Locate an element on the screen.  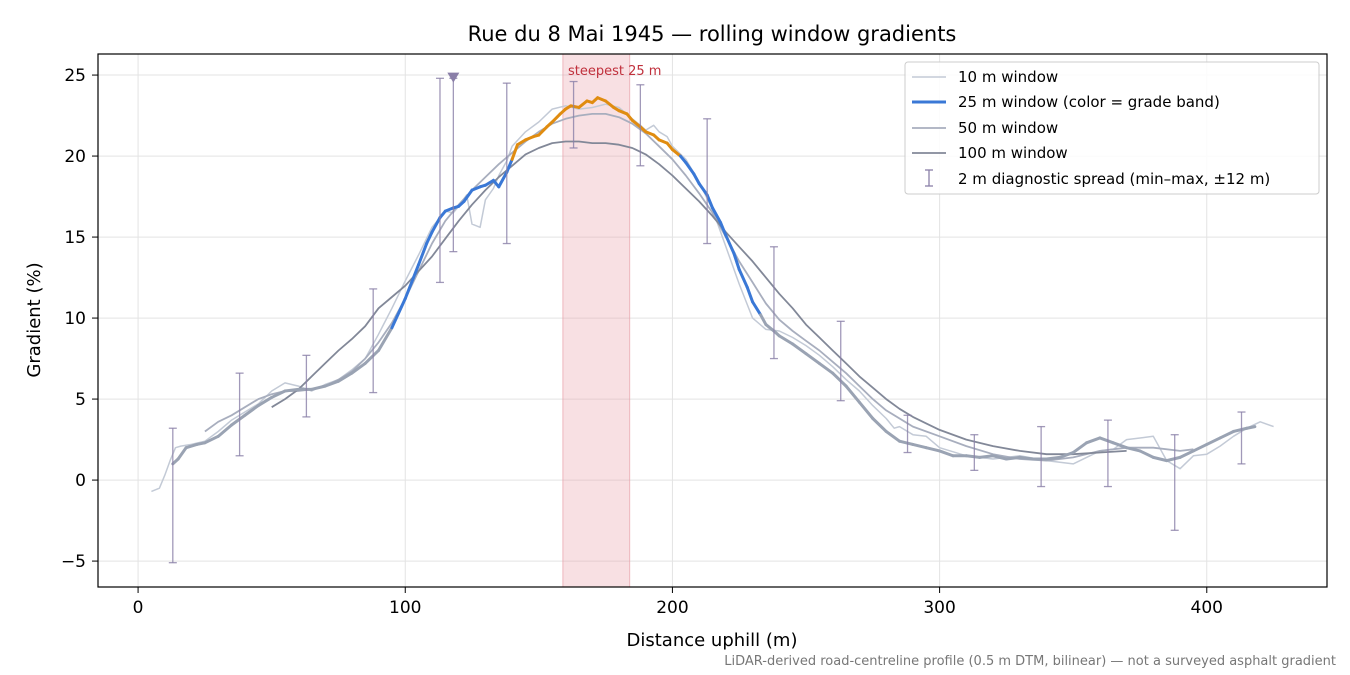
steepest-annotation: steepest 25 m is located at coordinates (614, 71).